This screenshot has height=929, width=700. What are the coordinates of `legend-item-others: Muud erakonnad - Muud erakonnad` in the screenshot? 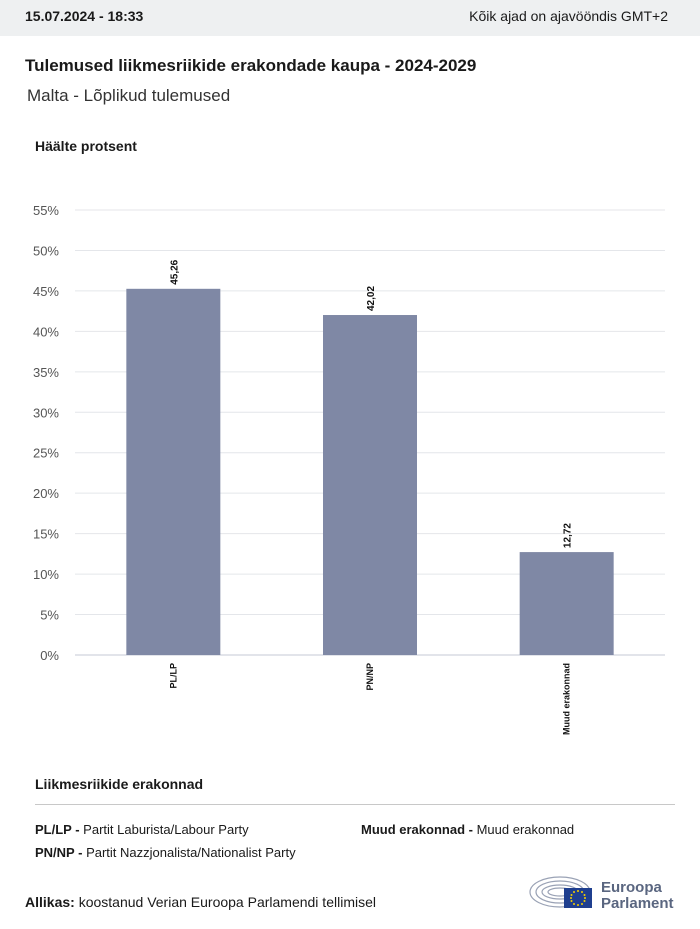 It's located at (467, 829).